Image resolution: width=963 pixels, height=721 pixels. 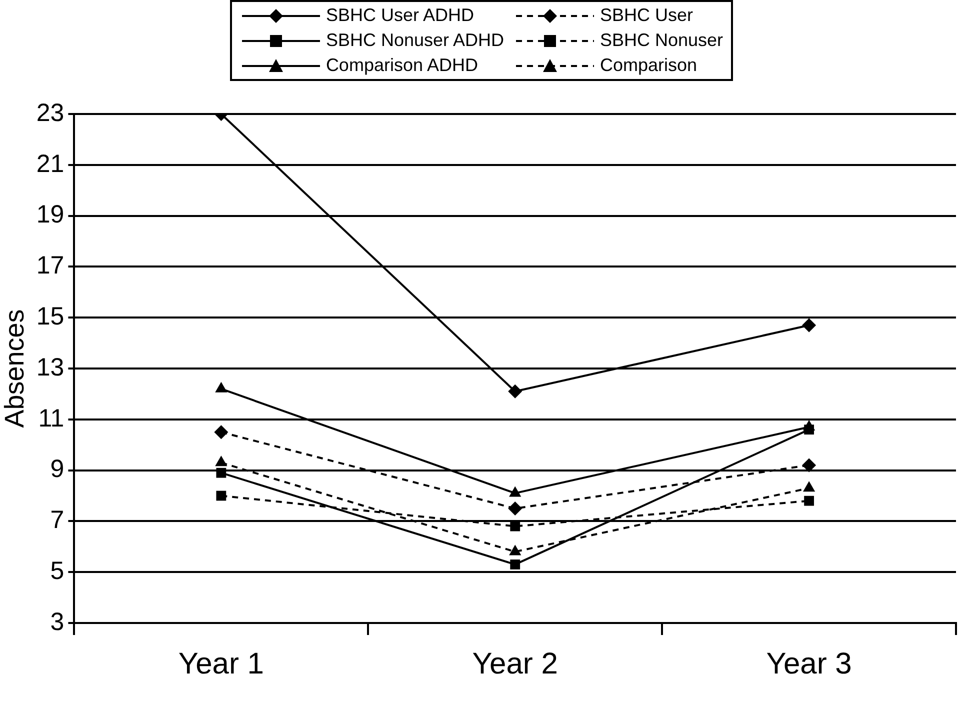 I want to click on legend-label: SBHC User ADHD, so click(x=400, y=15).